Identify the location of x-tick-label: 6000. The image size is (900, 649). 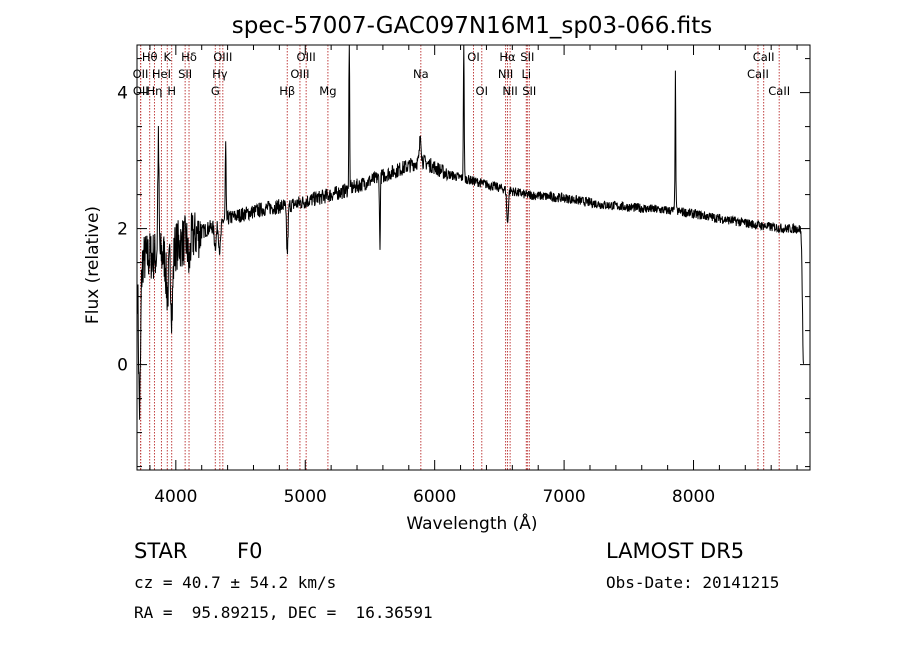
(434, 497).